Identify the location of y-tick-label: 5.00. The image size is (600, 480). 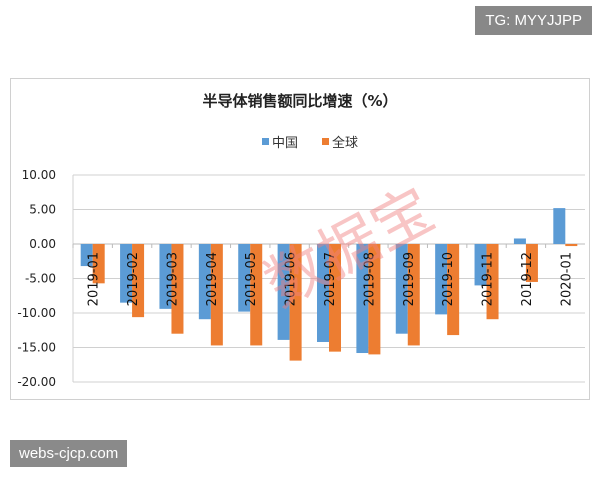
(42, 210).